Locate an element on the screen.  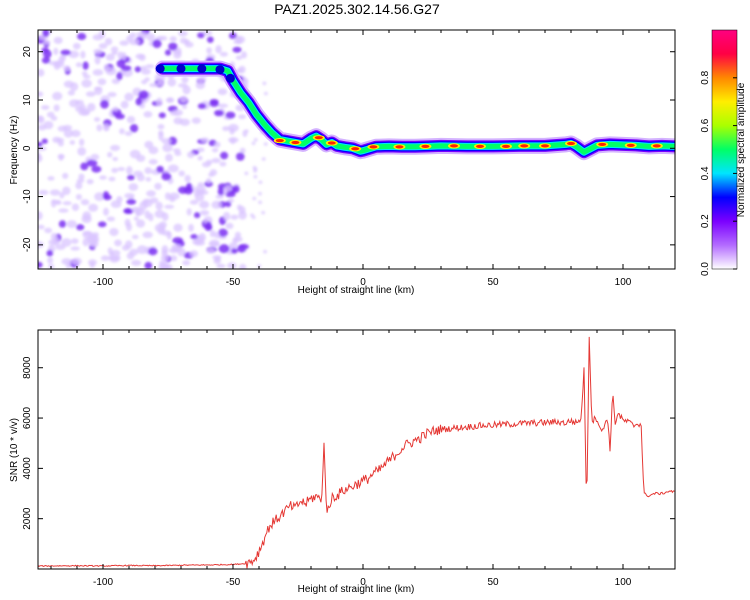
noise-scatter is located at coordinates (153, 149).